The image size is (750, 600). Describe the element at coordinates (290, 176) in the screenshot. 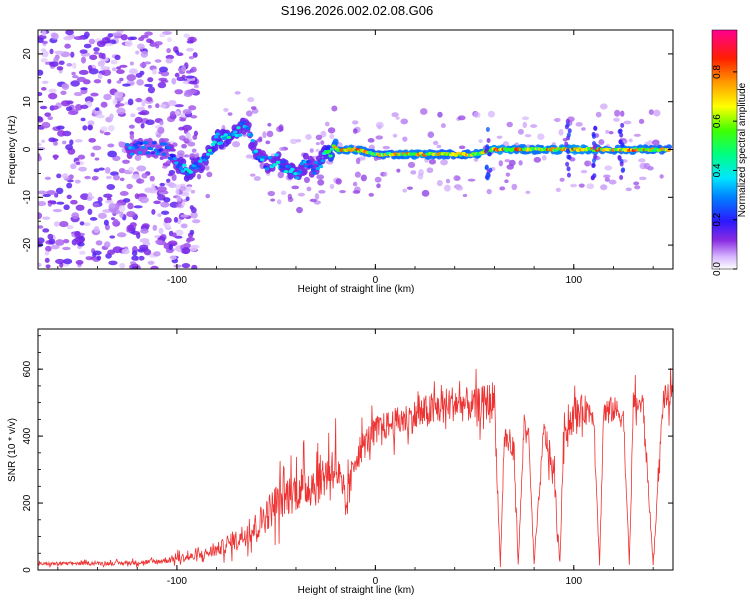

I see `ridge-halo` at that location.